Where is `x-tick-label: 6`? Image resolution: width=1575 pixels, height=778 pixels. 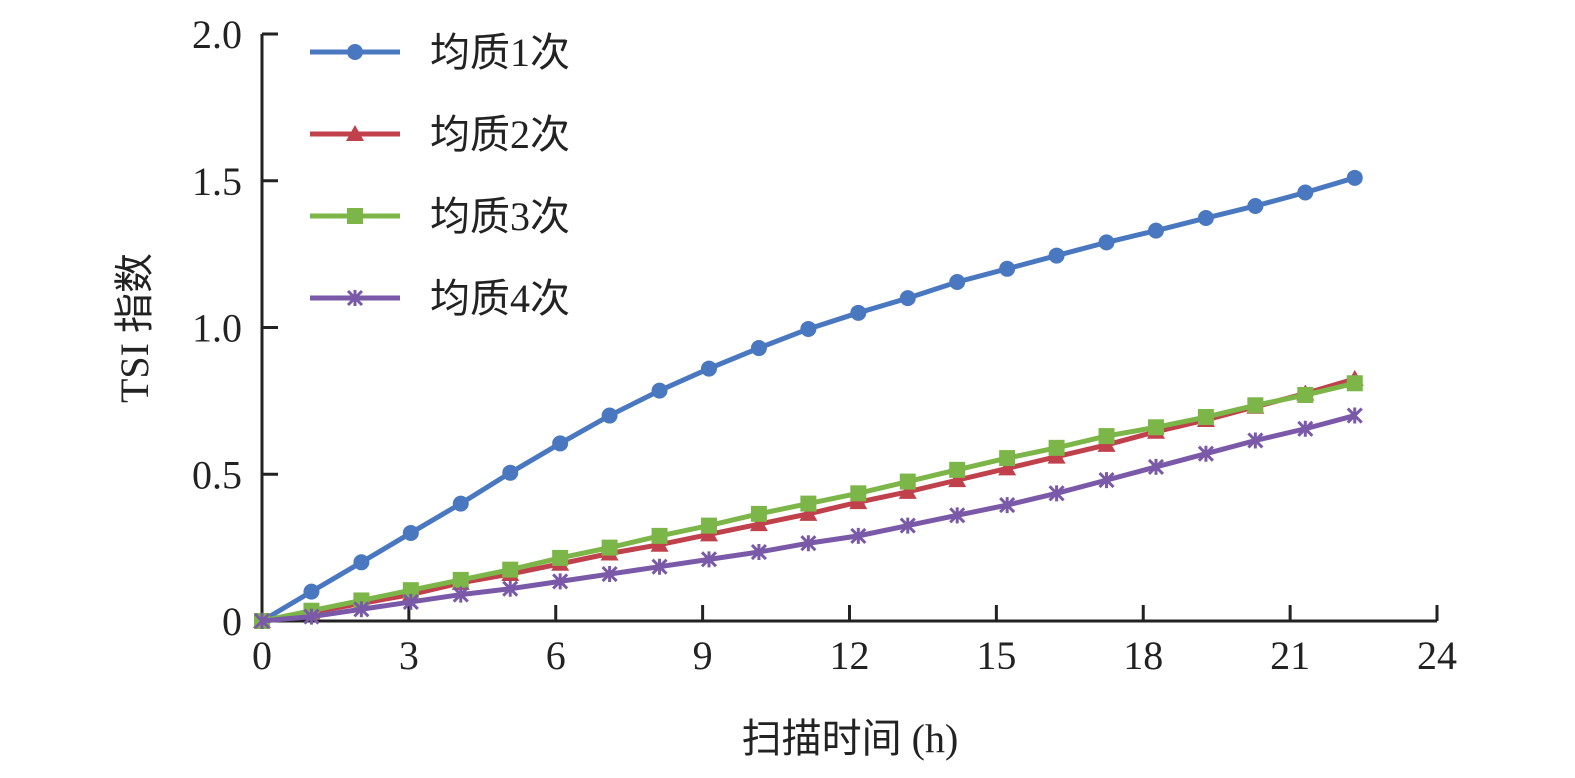 x-tick-label: 6 is located at coordinates (556, 655).